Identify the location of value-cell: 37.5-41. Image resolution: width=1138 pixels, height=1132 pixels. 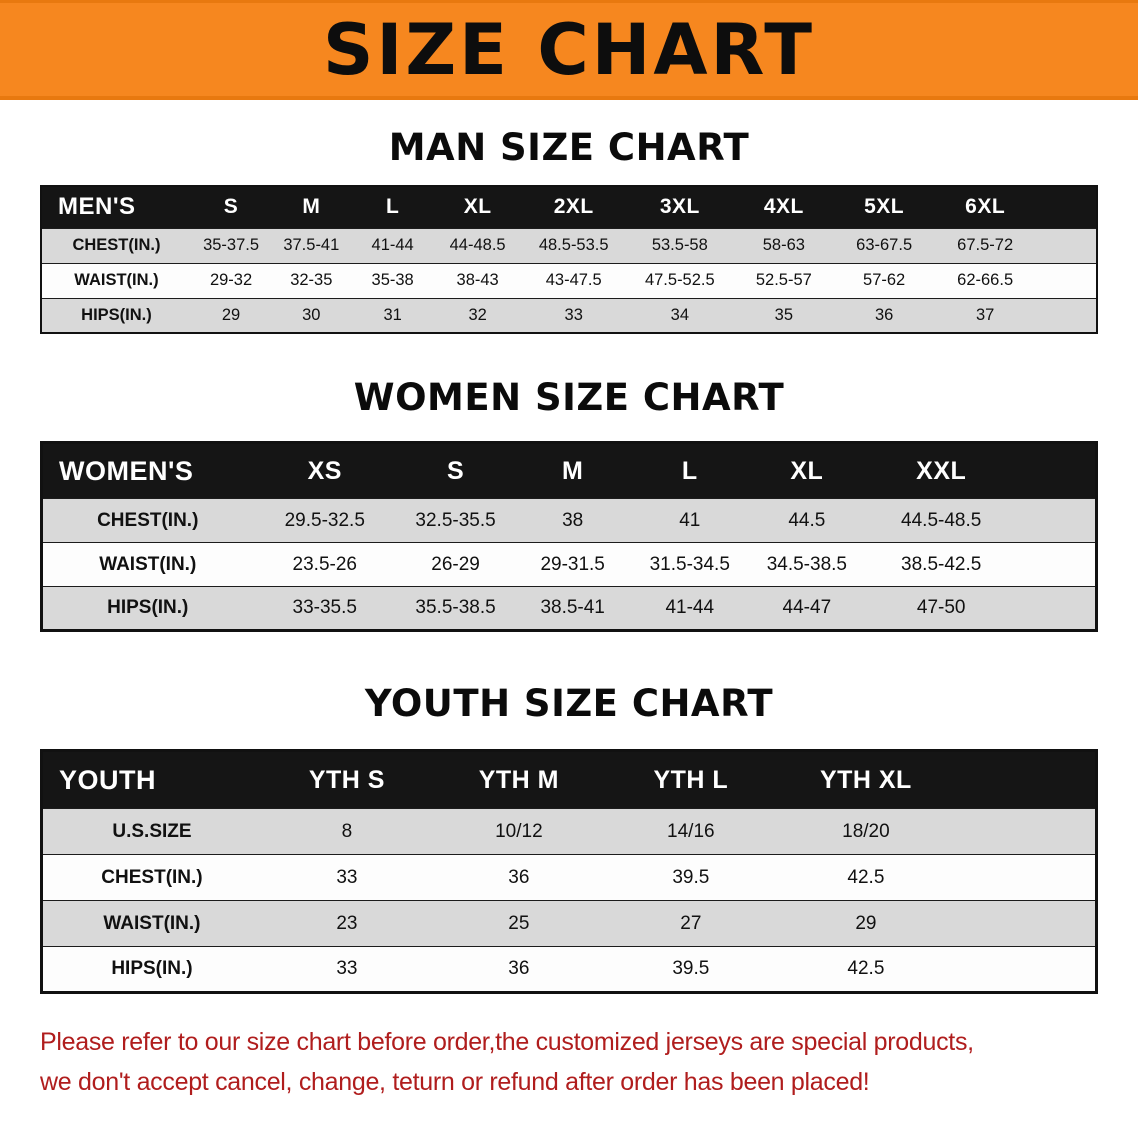
(311, 245).